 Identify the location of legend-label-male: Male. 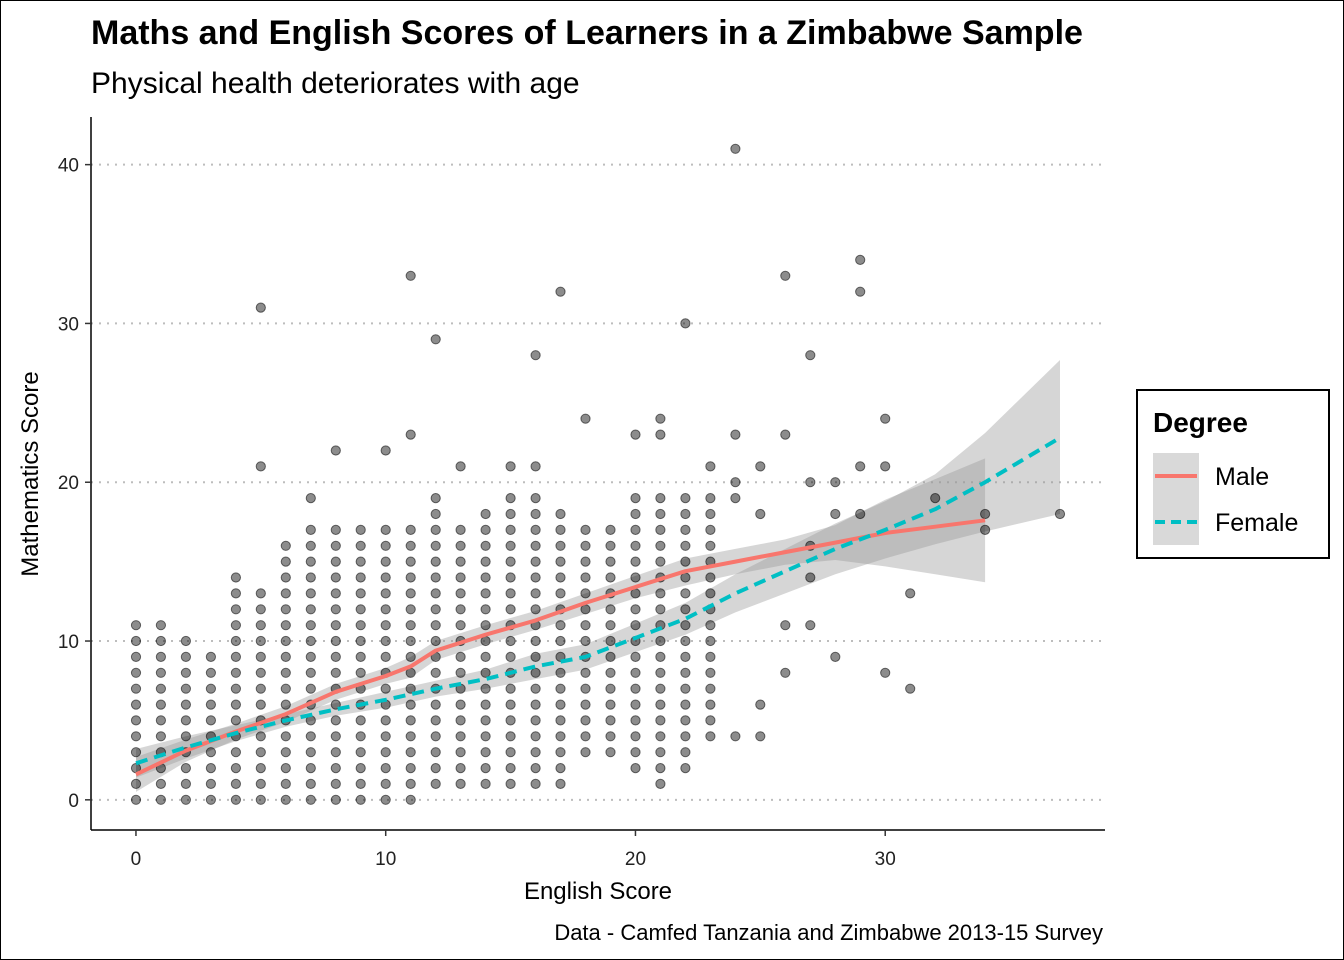
(1242, 477).